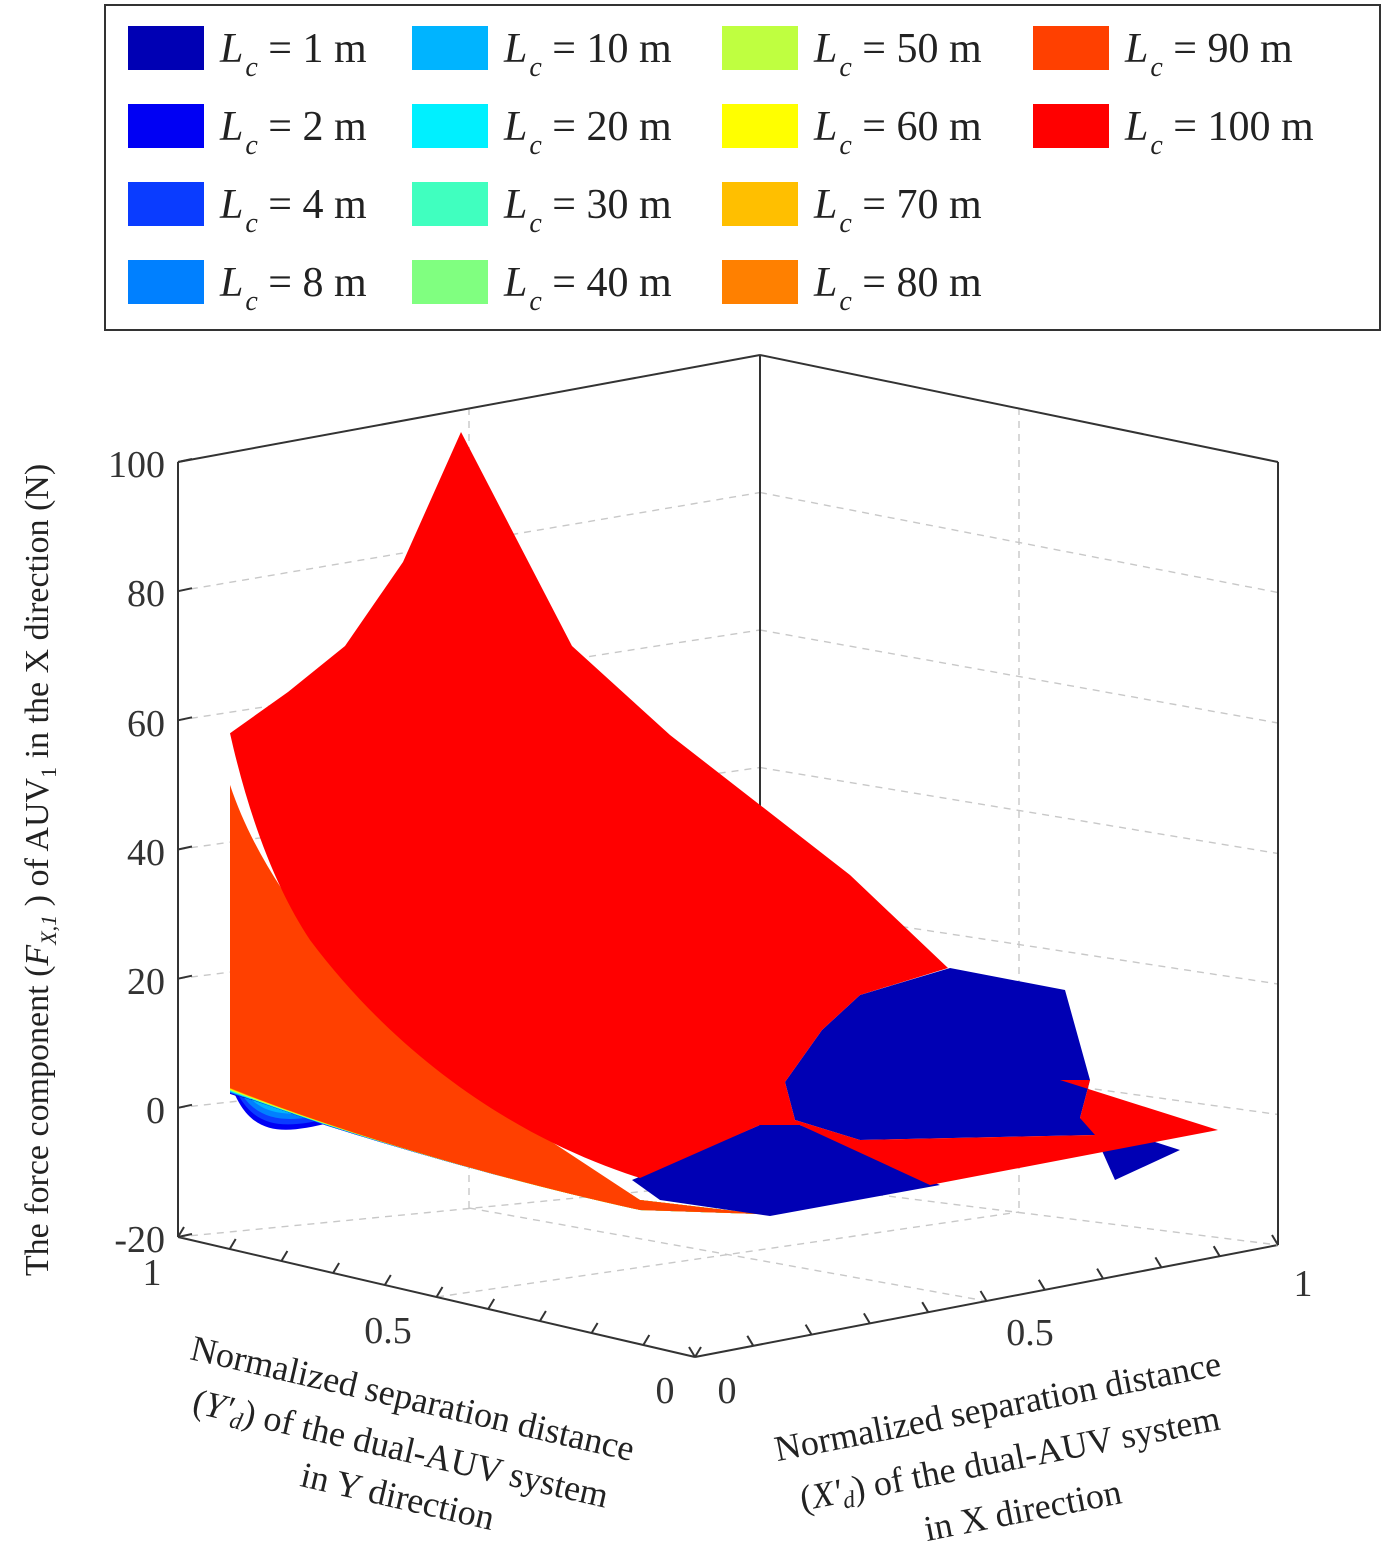 The height and width of the screenshot is (1560, 1387). What do you see at coordinates (786, 1170) in the screenshot?
I see `surface-1-m-lower` at bounding box center [786, 1170].